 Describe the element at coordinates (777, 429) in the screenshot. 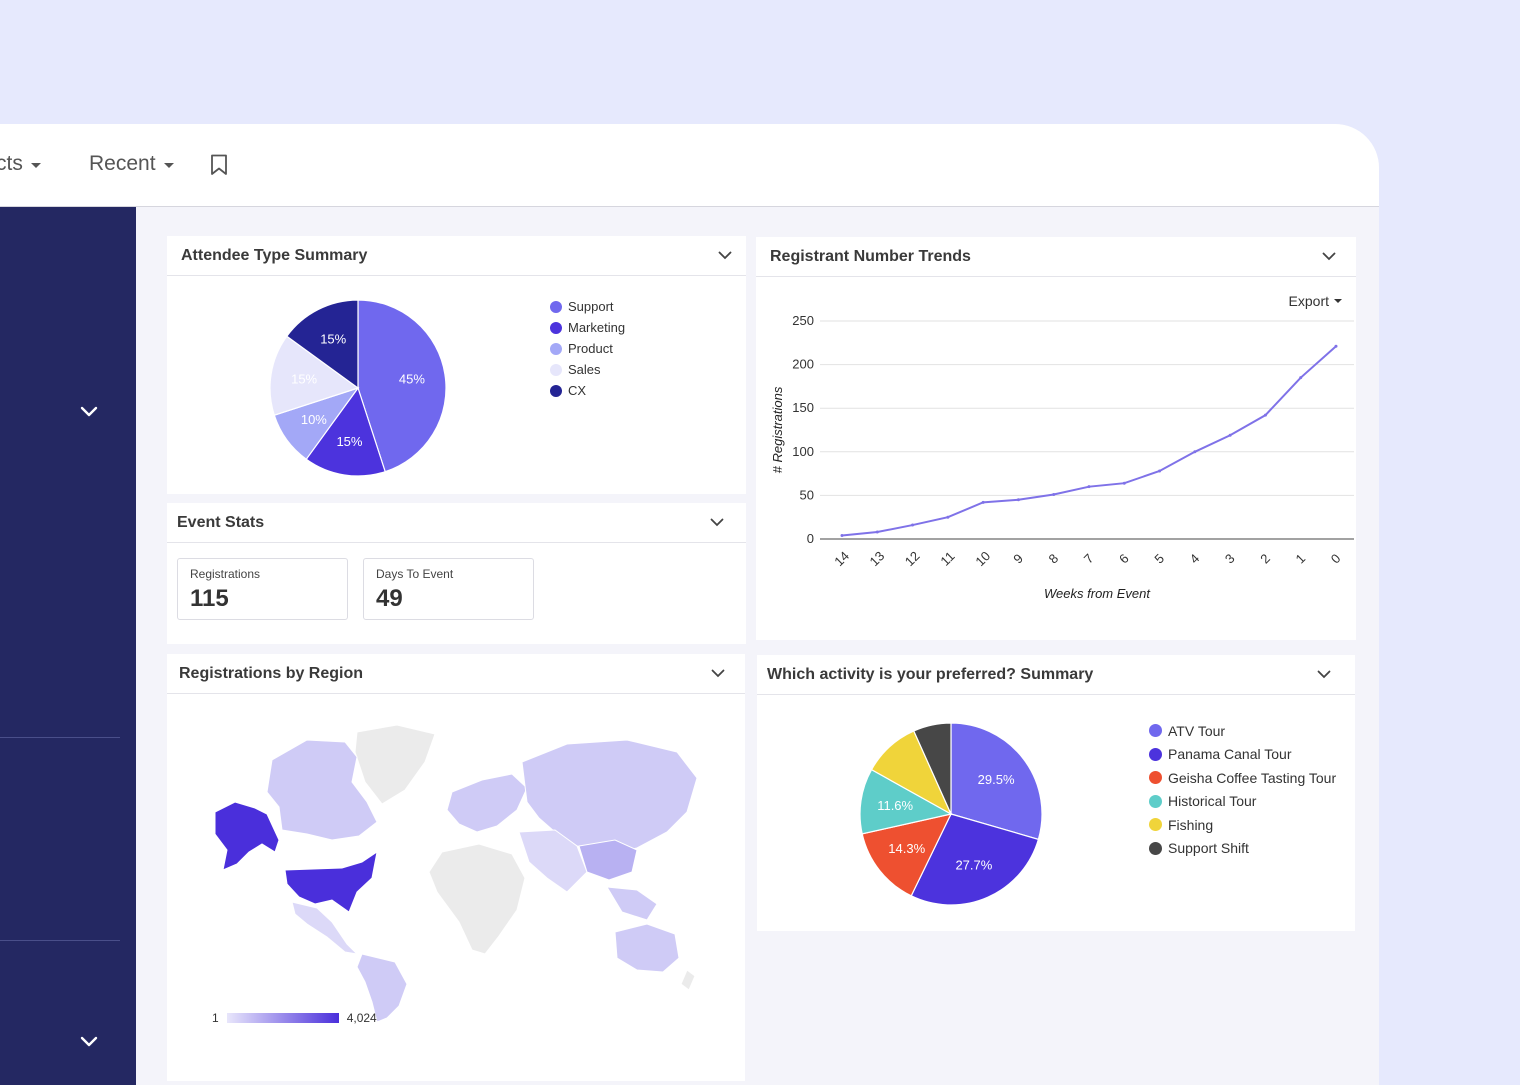

I see `y-axis-title: # Registrations` at that location.